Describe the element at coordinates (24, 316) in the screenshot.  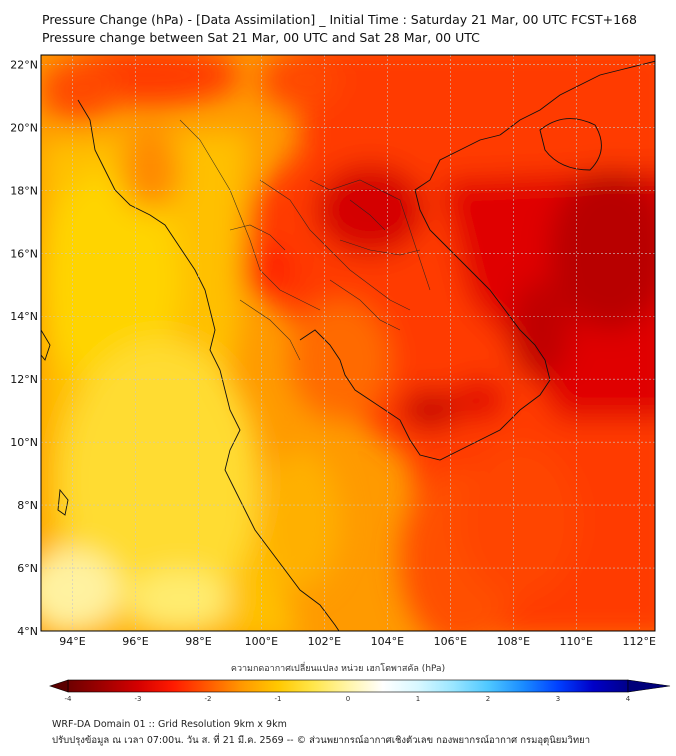
I see `latitude-label: 14°N` at that location.